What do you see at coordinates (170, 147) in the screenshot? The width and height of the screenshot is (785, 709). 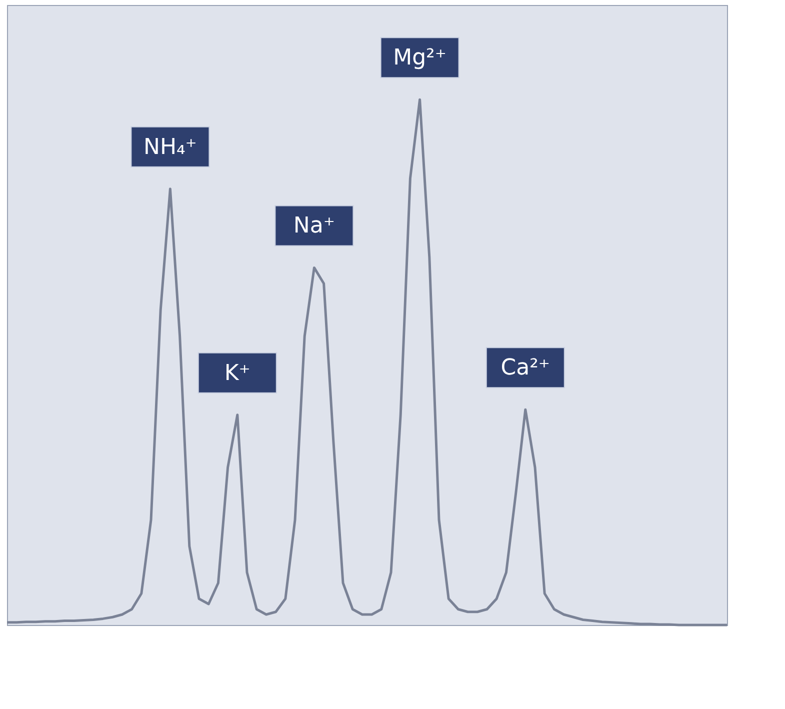 I see `annotation: NH₄⁺` at bounding box center [170, 147].